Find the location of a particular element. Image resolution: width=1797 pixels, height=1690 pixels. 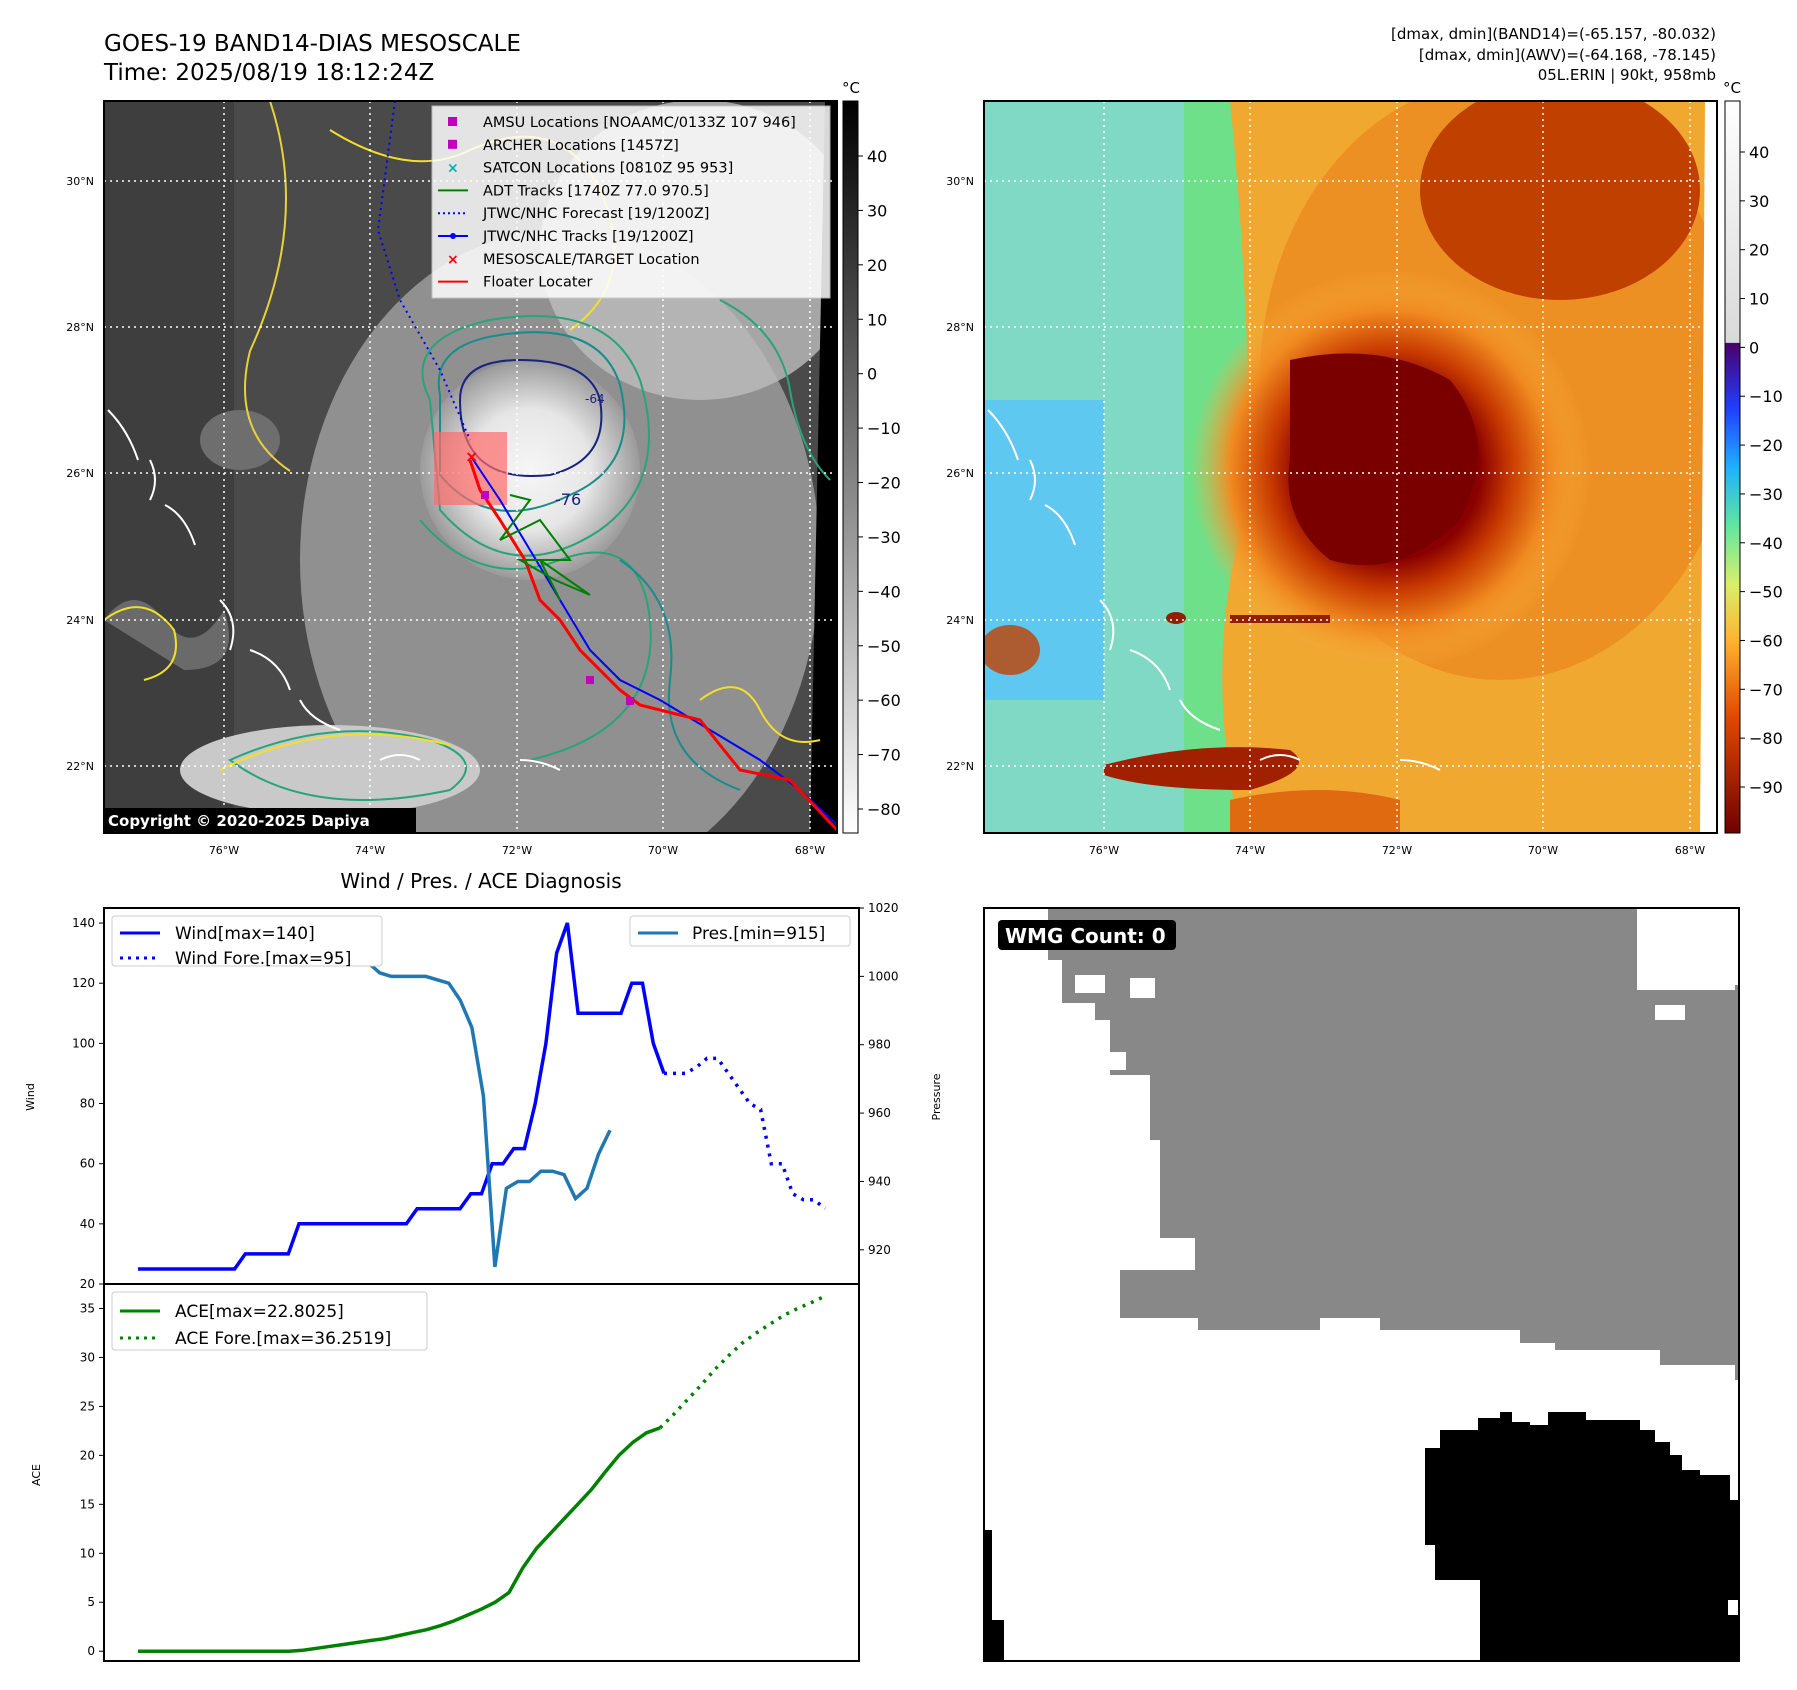

map-legend-label: Floater Locater is located at coordinates (537, 283).